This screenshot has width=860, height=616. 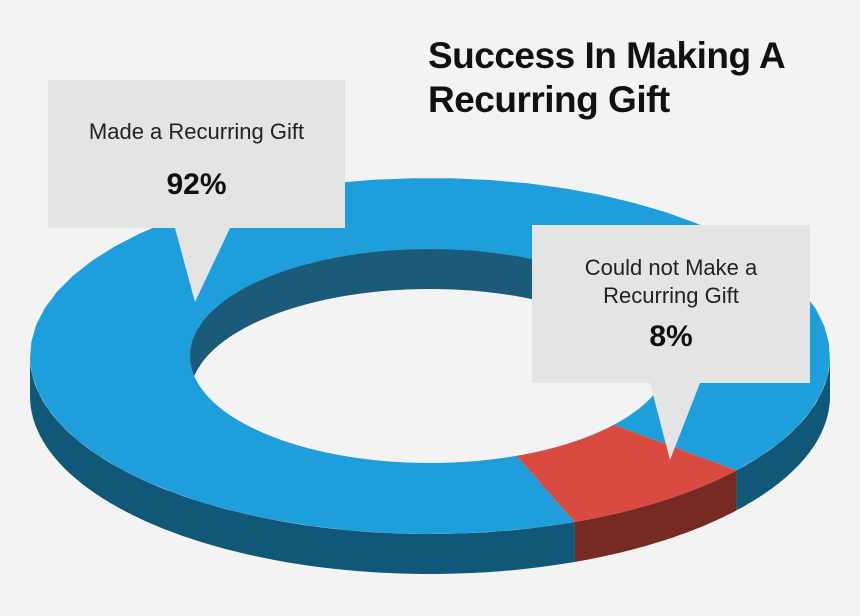 What do you see at coordinates (606, 77) in the screenshot?
I see `chart-title: Success In Making A Recurring Gift` at bounding box center [606, 77].